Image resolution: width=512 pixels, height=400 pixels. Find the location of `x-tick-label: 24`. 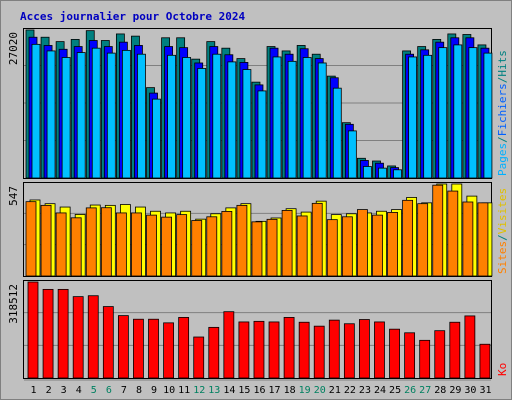

x-tick-label: 24 is located at coordinates (380, 390).